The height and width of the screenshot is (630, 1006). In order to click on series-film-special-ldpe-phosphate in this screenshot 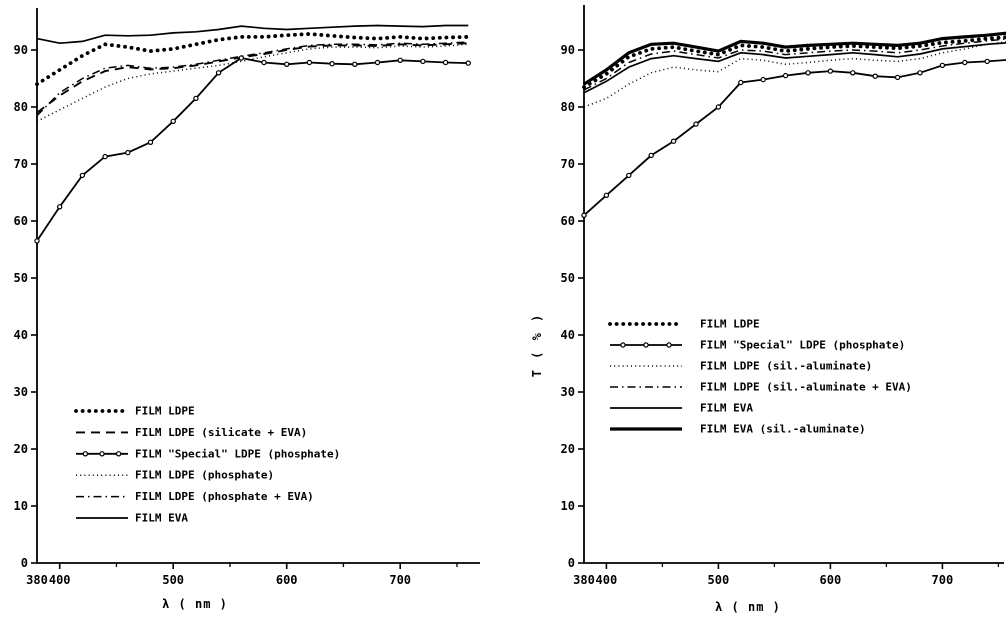, I will do `click(793, 138)`.